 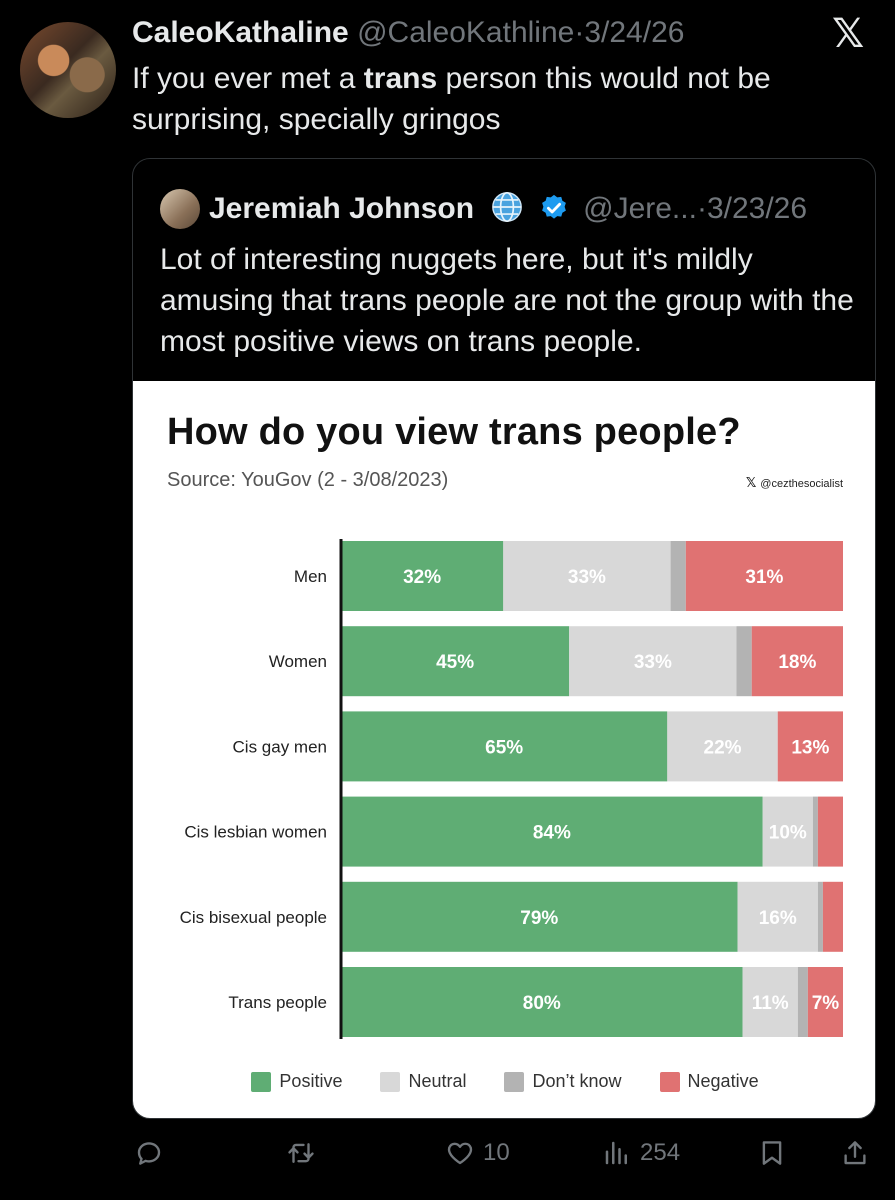 I want to click on legend-label: Positive, so click(x=311, y=1081).